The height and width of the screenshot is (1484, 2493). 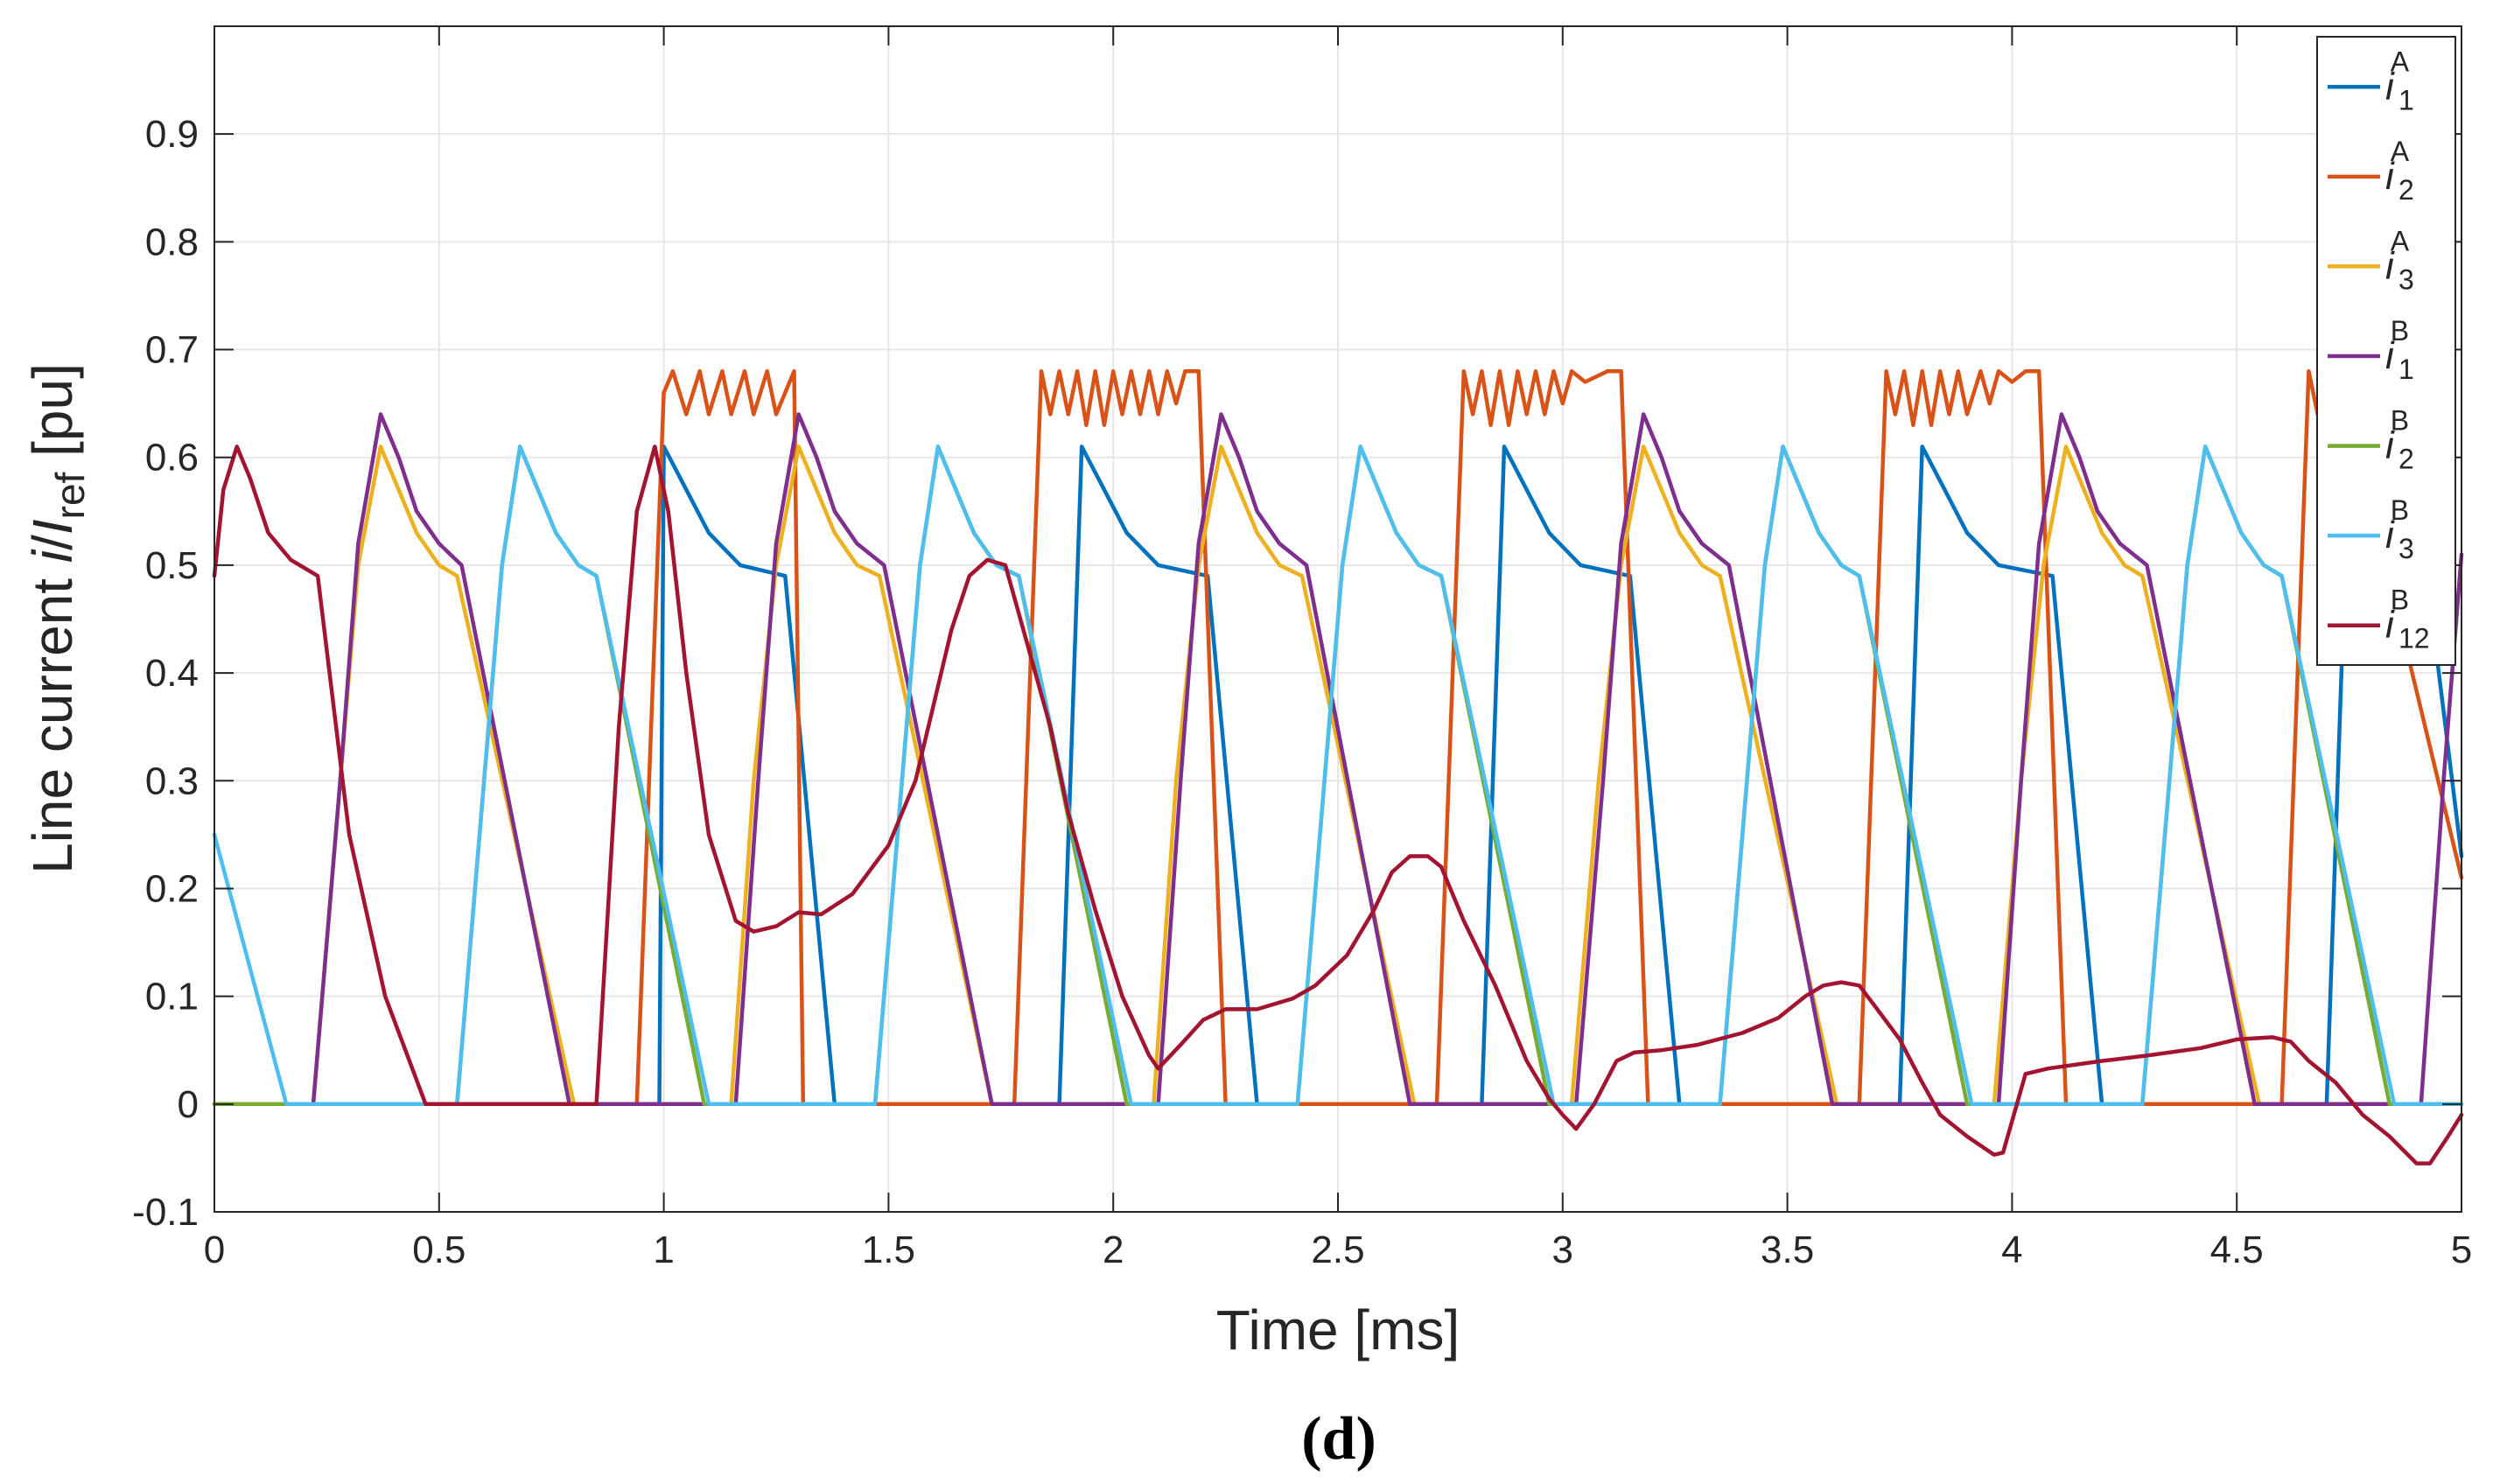 What do you see at coordinates (172, 888) in the screenshot?
I see `y-tick-label: 0.2` at bounding box center [172, 888].